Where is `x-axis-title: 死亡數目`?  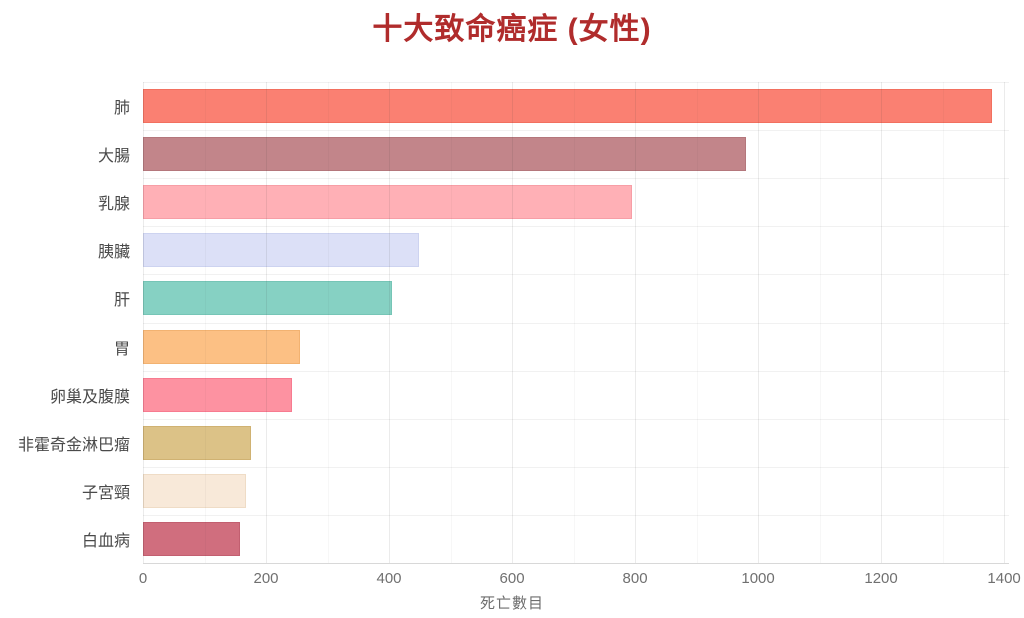 x-axis-title: 死亡數目 is located at coordinates (511, 603).